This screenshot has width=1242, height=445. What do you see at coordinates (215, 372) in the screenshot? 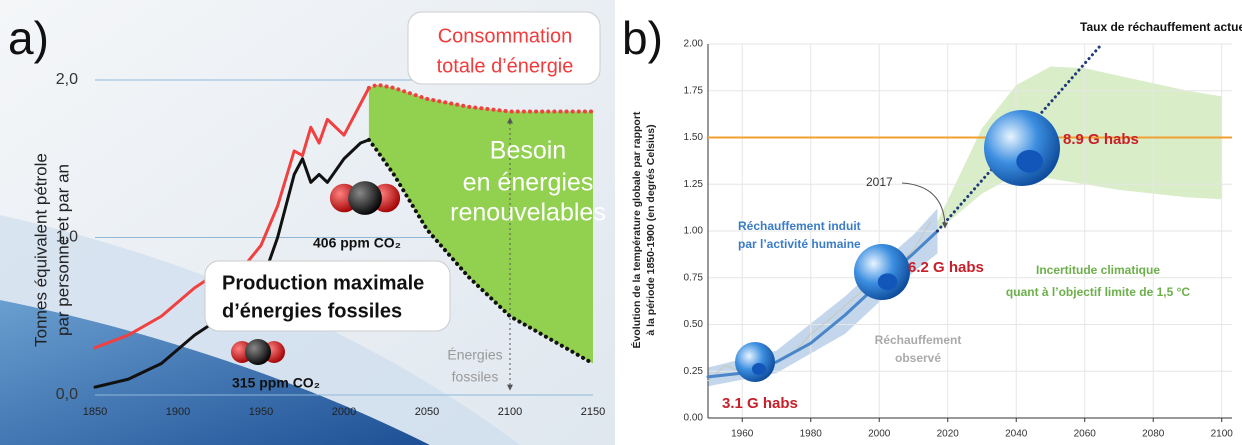
I see `background-shape` at bounding box center [215, 372].